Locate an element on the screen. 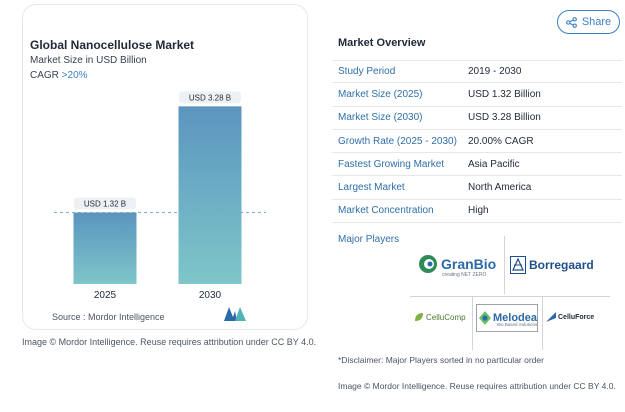 The height and width of the screenshot is (412, 625). overview-row-largest-market: Largest Market North America is located at coordinates (477, 188).